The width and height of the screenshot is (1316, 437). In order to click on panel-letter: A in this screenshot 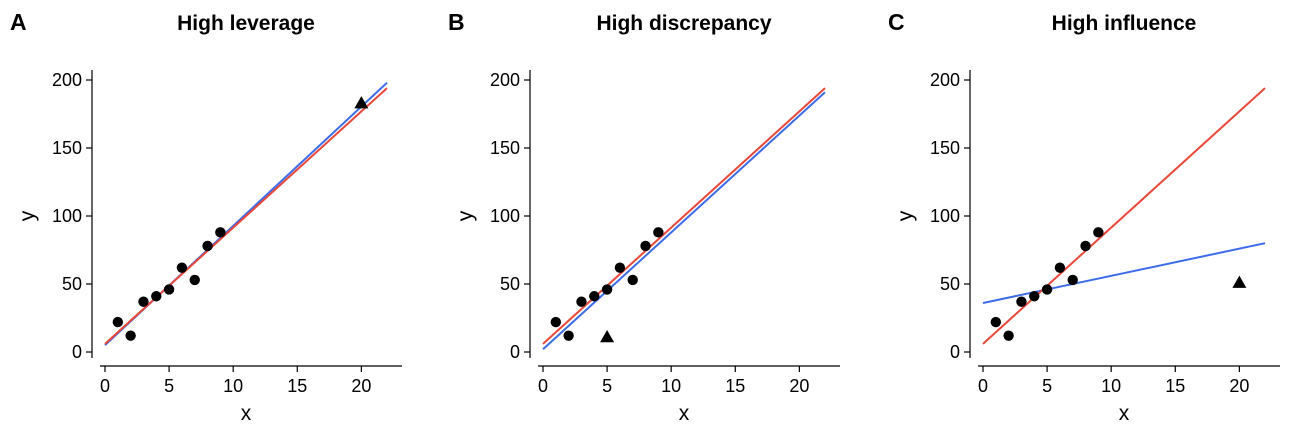, I will do `click(18, 22)`.